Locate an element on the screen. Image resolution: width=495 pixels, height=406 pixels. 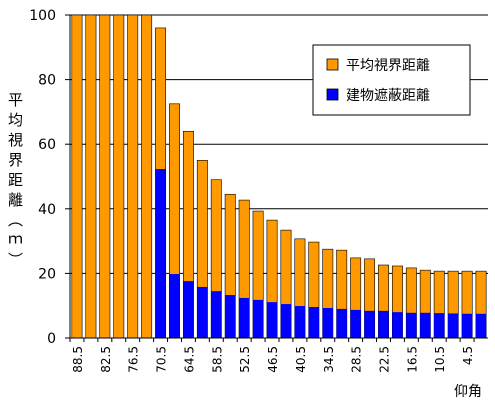
x-tick-label: 70.5 is located at coordinates (162, 359).